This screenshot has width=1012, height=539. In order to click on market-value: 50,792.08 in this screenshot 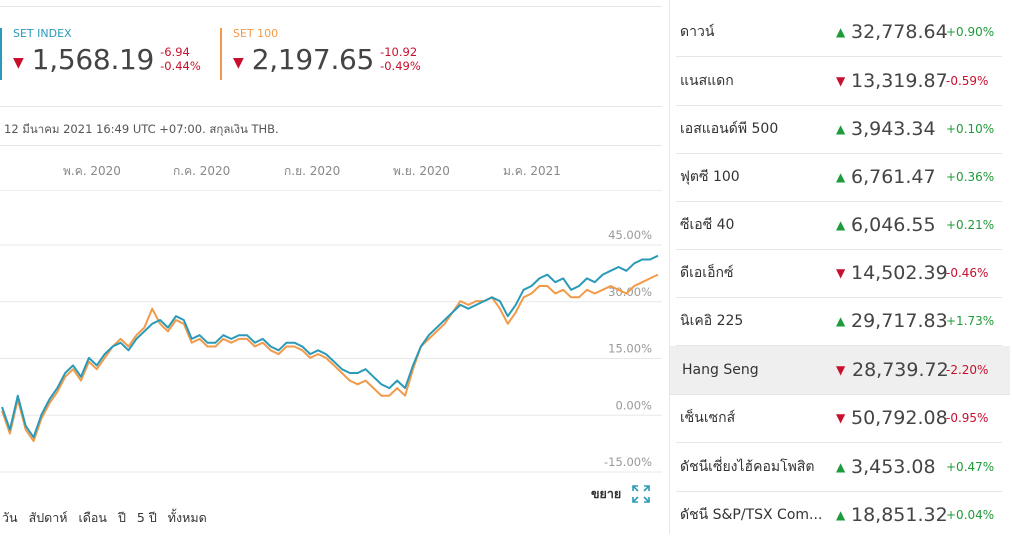, I will do `click(899, 418)`.